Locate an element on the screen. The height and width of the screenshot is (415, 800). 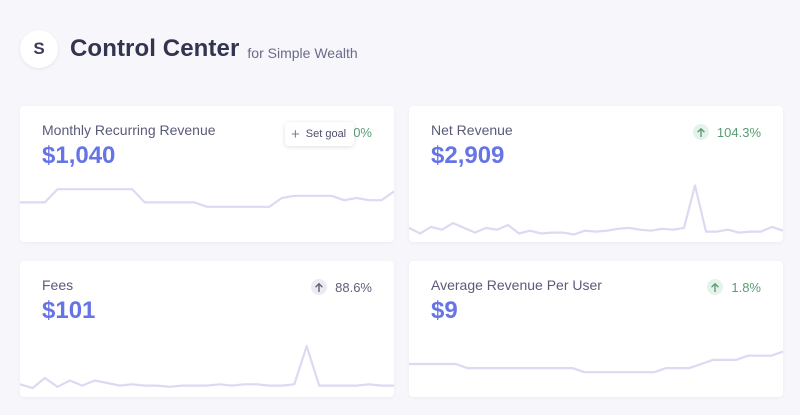
set-goal-label: Set goal is located at coordinates (326, 134).